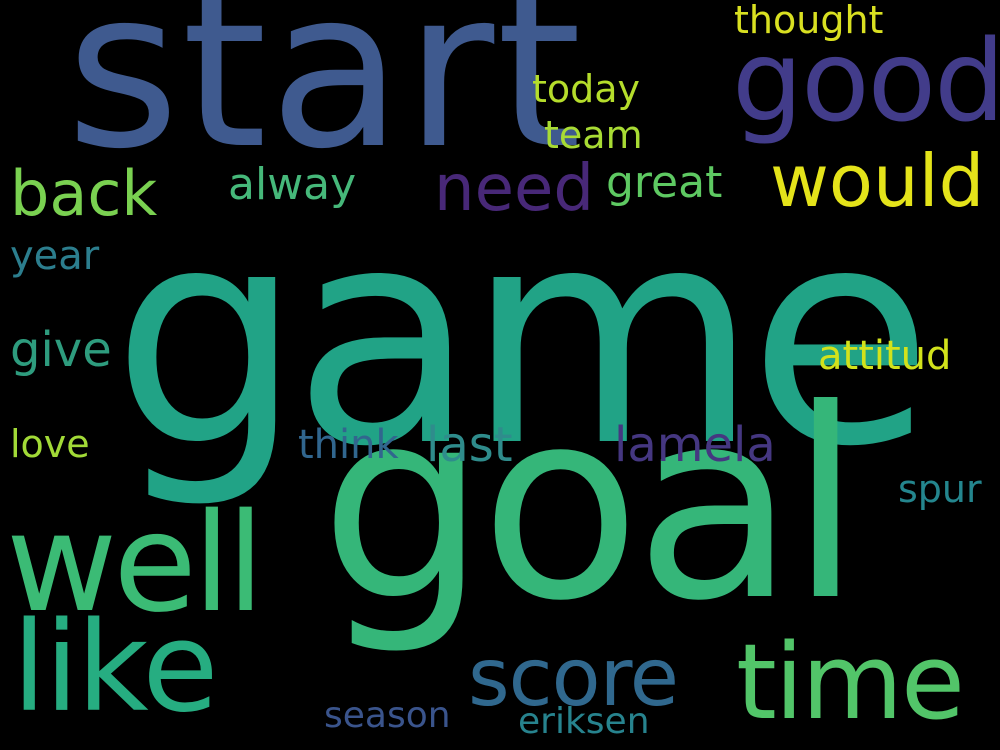 The image size is (1000, 750). I want to click on word-alway: alway, so click(292, 184).